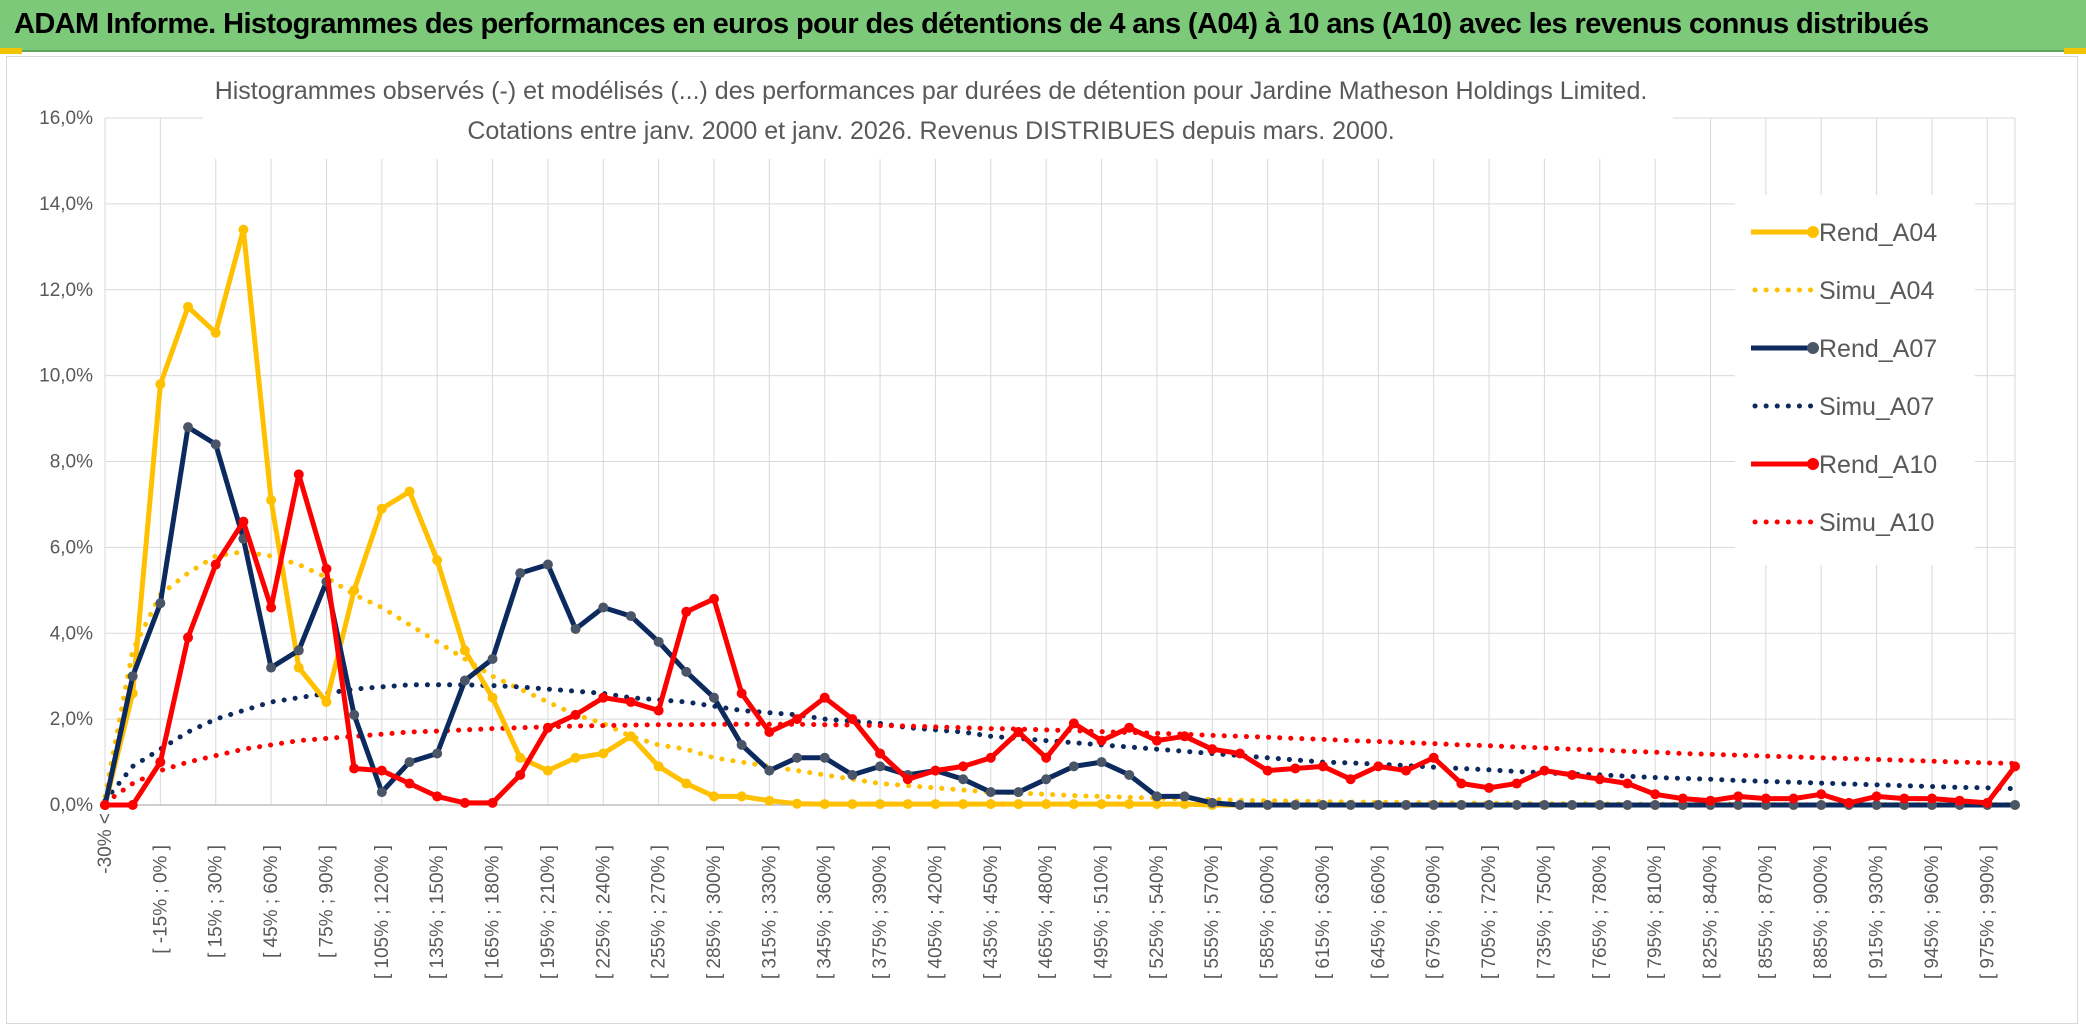 Image resolution: width=2086 pixels, height=1031 pixels. What do you see at coordinates (938, 109) in the screenshot?
I see `title-backdrop` at bounding box center [938, 109].